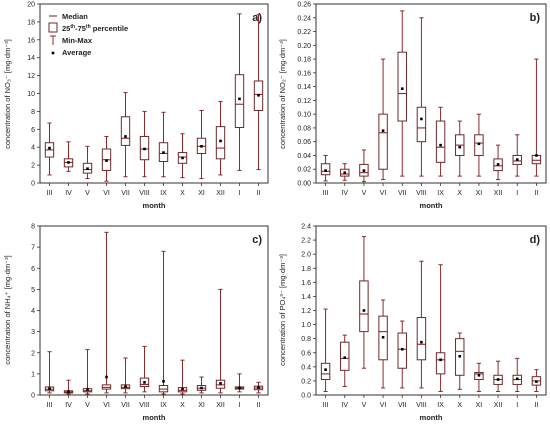 The height and width of the screenshot is (425, 550). Describe the element at coordinates (306, 283) in the screenshot. I see `y-tick-label: 1.6` at that location.